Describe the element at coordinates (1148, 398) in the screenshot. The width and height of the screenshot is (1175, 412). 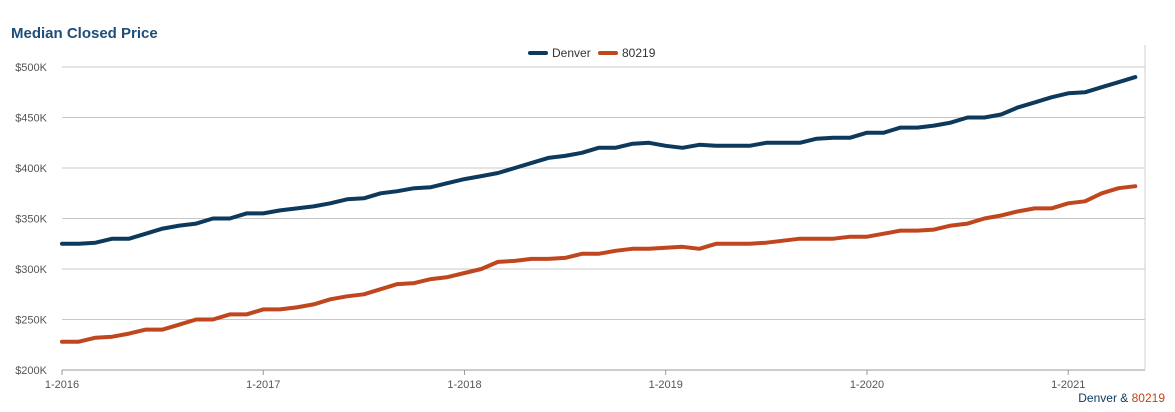
I see `footer-series-80219: 80219` at that location.